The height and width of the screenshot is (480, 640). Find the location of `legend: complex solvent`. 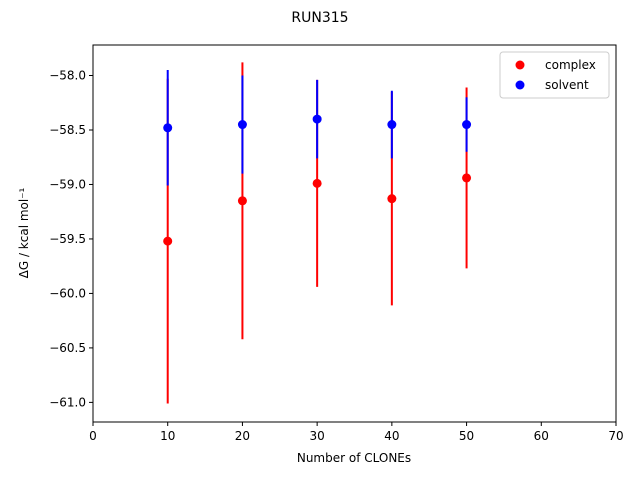

legend: complex solvent is located at coordinates (554, 75).